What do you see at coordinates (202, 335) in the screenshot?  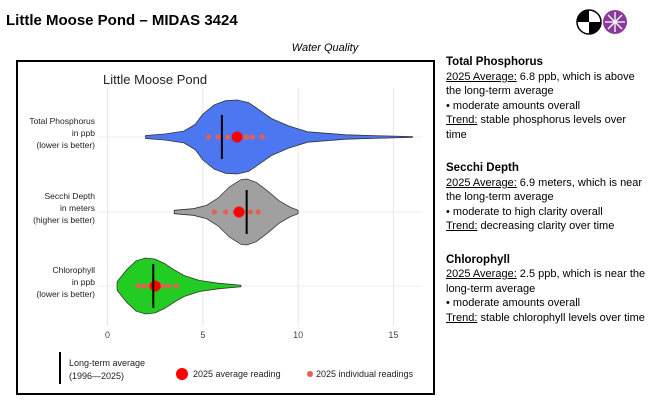 I see `x-tick-label: 5` at bounding box center [202, 335].